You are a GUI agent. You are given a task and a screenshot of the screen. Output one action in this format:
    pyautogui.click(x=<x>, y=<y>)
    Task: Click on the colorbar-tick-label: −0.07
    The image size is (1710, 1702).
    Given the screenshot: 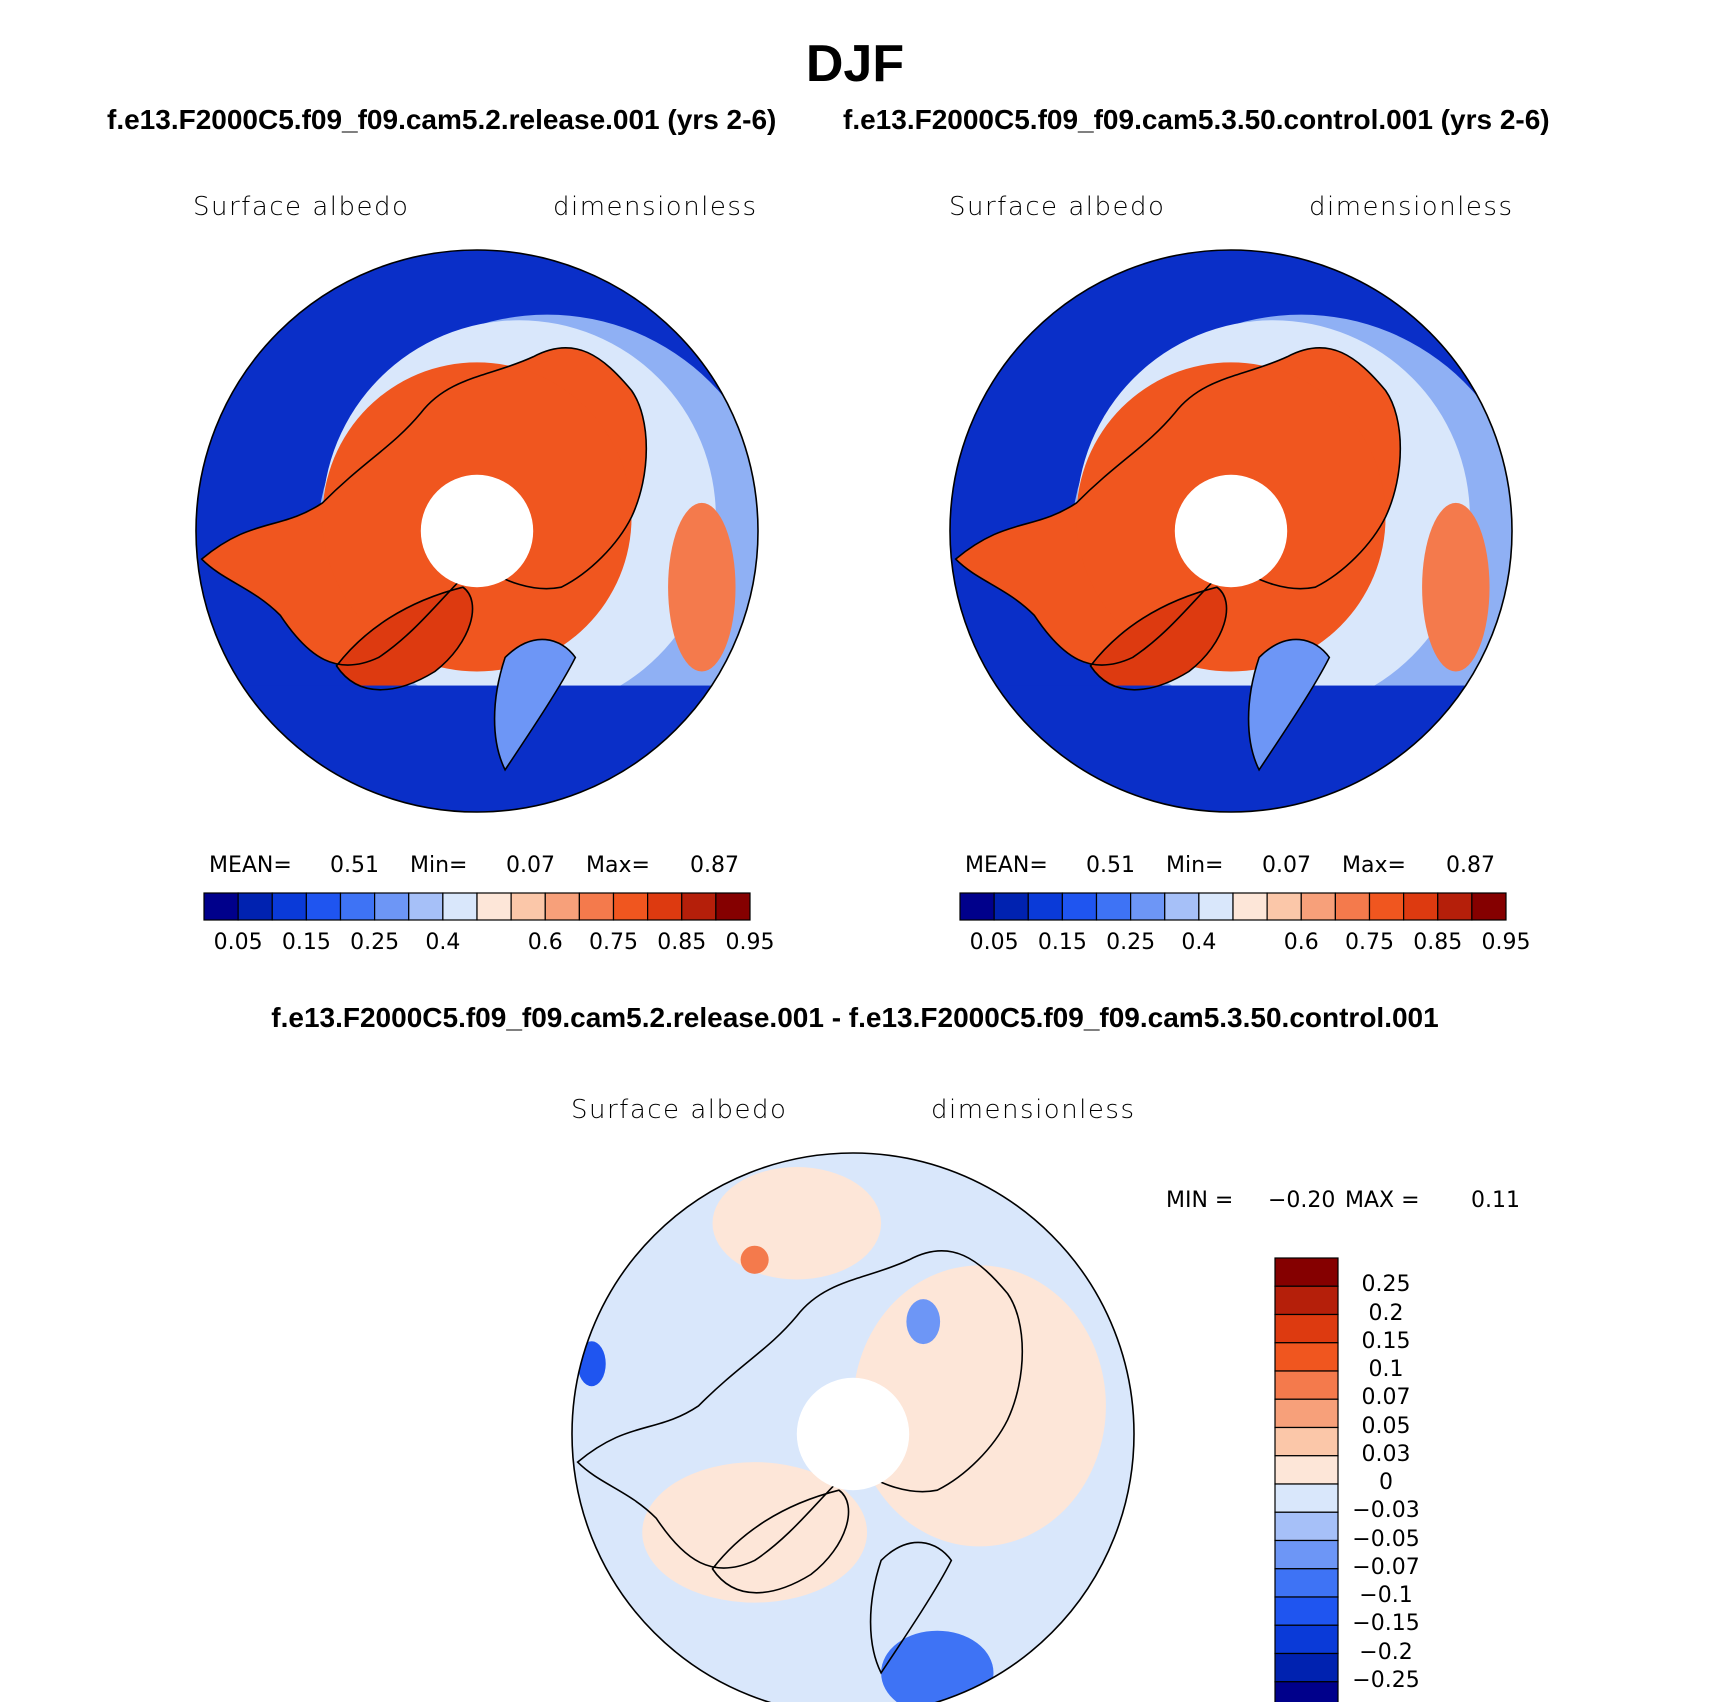 What is the action you would take?
    pyautogui.click(x=1386, y=1567)
    